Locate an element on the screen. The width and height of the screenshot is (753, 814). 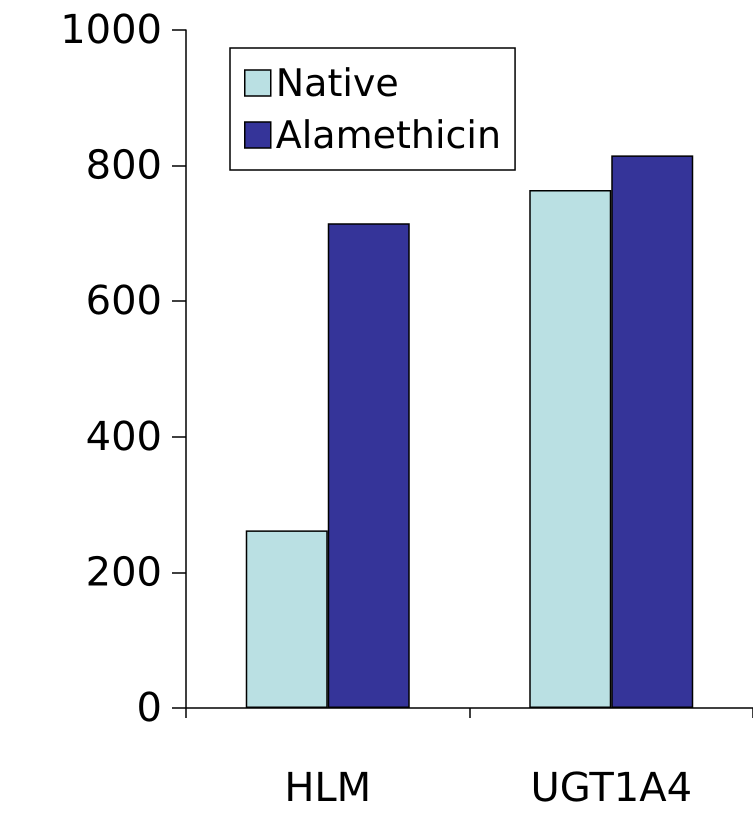
legend-label: Alamethicin is located at coordinates (389, 135).